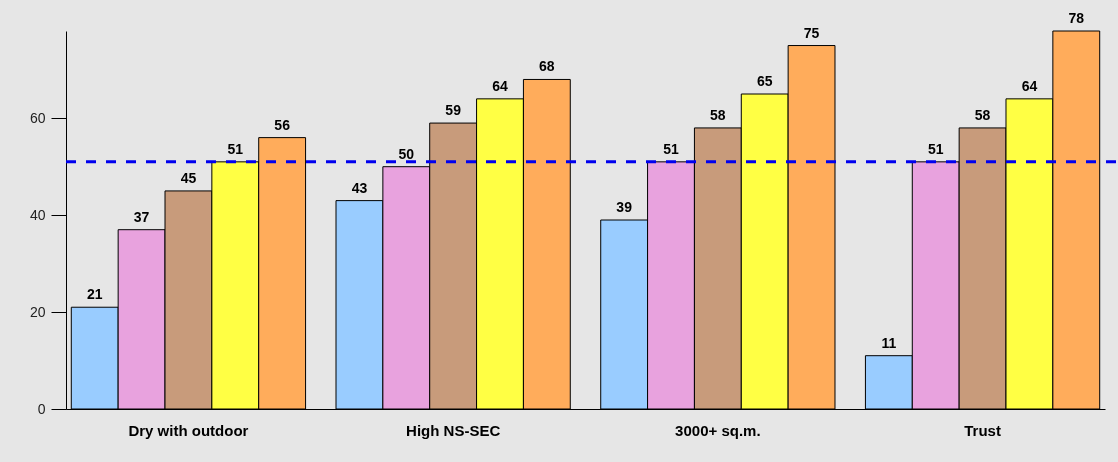 This screenshot has width=1118, height=462. What do you see at coordinates (547, 66) in the screenshot?
I see `data-label: 68` at bounding box center [547, 66].